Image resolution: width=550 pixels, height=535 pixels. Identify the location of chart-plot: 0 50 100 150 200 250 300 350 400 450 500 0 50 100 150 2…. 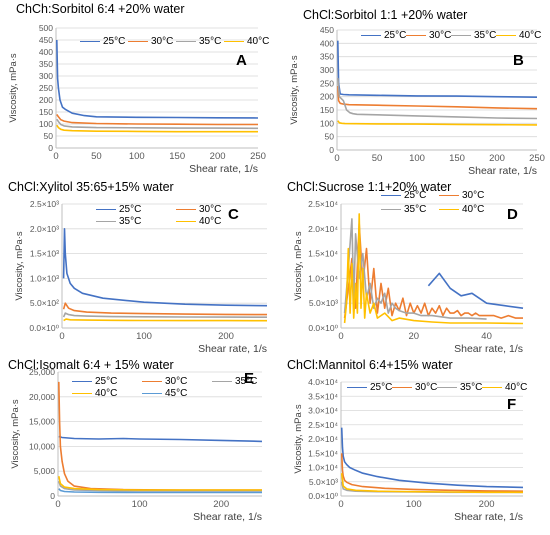
(137, 99).